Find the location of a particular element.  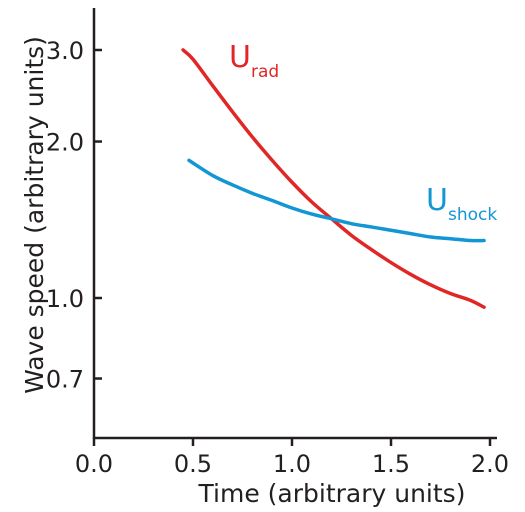

x-tick-label: 1.0 is located at coordinates (292, 464).